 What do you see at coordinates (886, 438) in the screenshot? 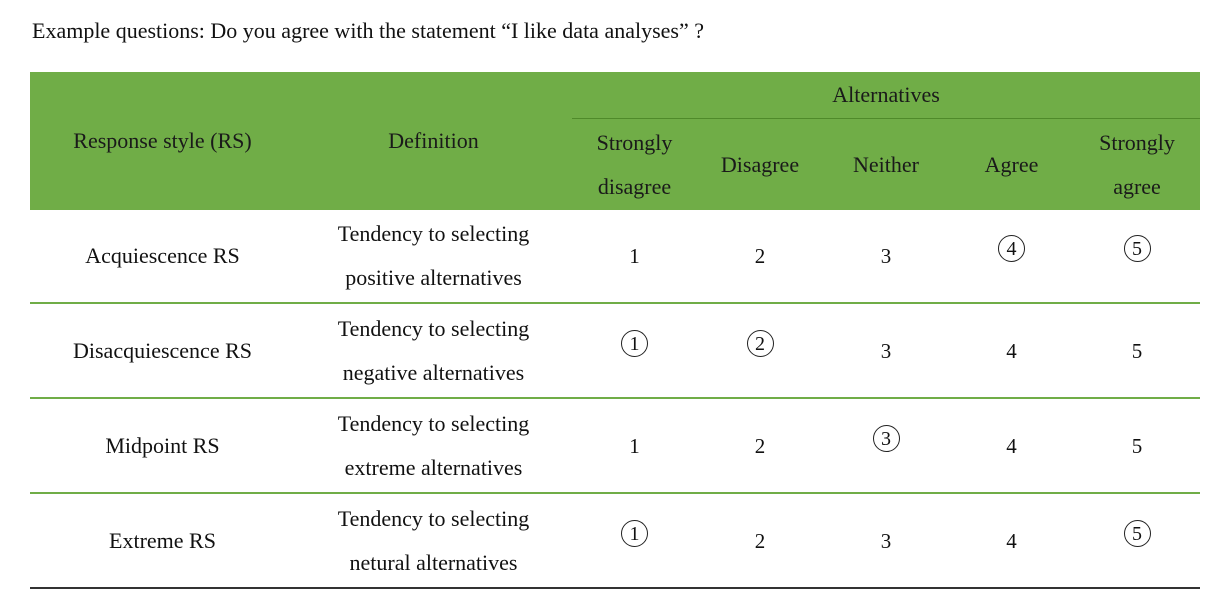
I see `circled-alternative-value: 3` at bounding box center [886, 438].